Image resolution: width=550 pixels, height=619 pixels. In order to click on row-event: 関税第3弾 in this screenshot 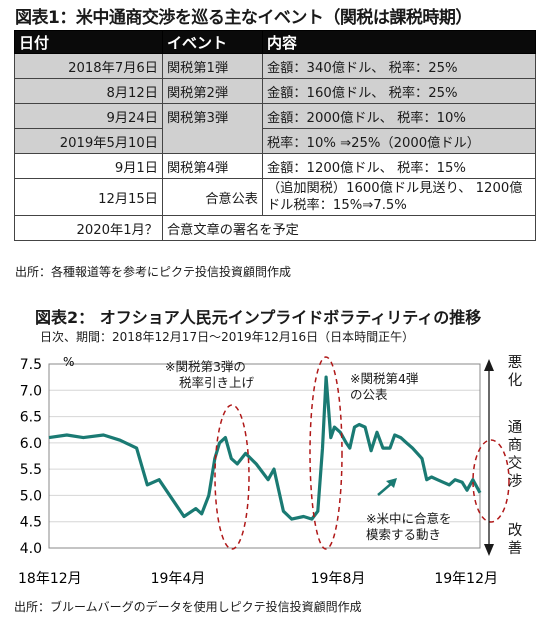, I will do `click(212, 128)`.